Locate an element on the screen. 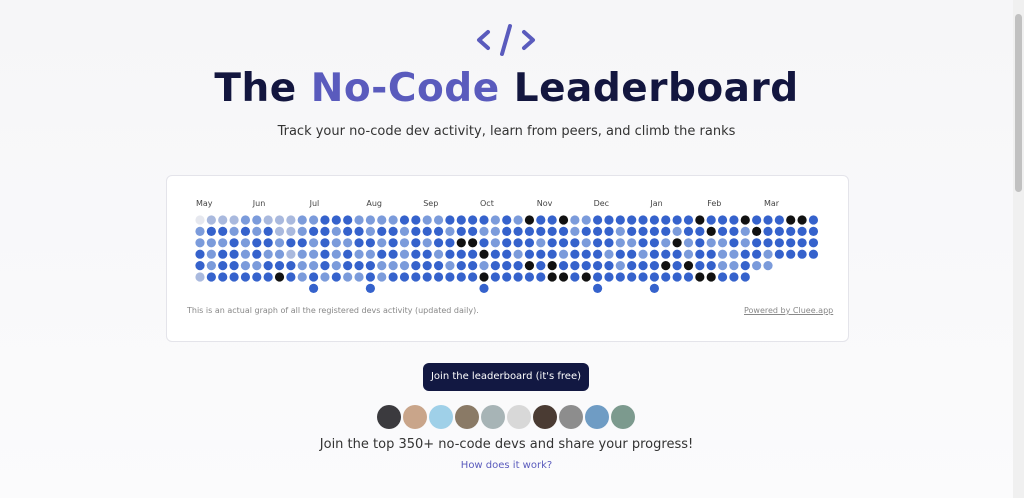 The height and width of the screenshot is (498, 1024). scrollbar is located at coordinates (1018, 249).